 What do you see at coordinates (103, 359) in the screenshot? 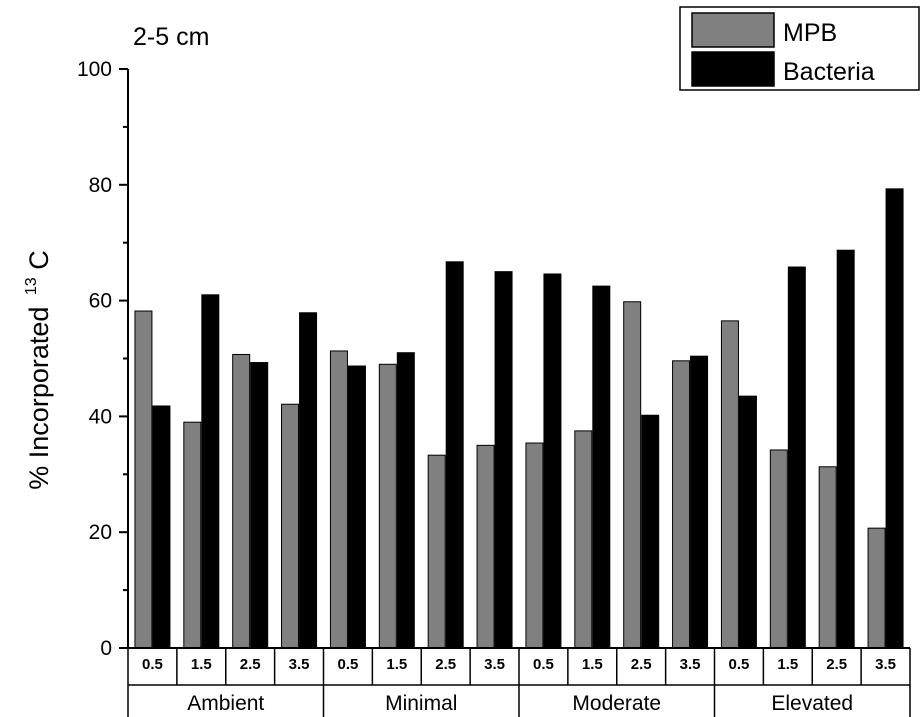
I see `y-axis: 0 20 40 60 80 100` at bounding box center [103, 359].